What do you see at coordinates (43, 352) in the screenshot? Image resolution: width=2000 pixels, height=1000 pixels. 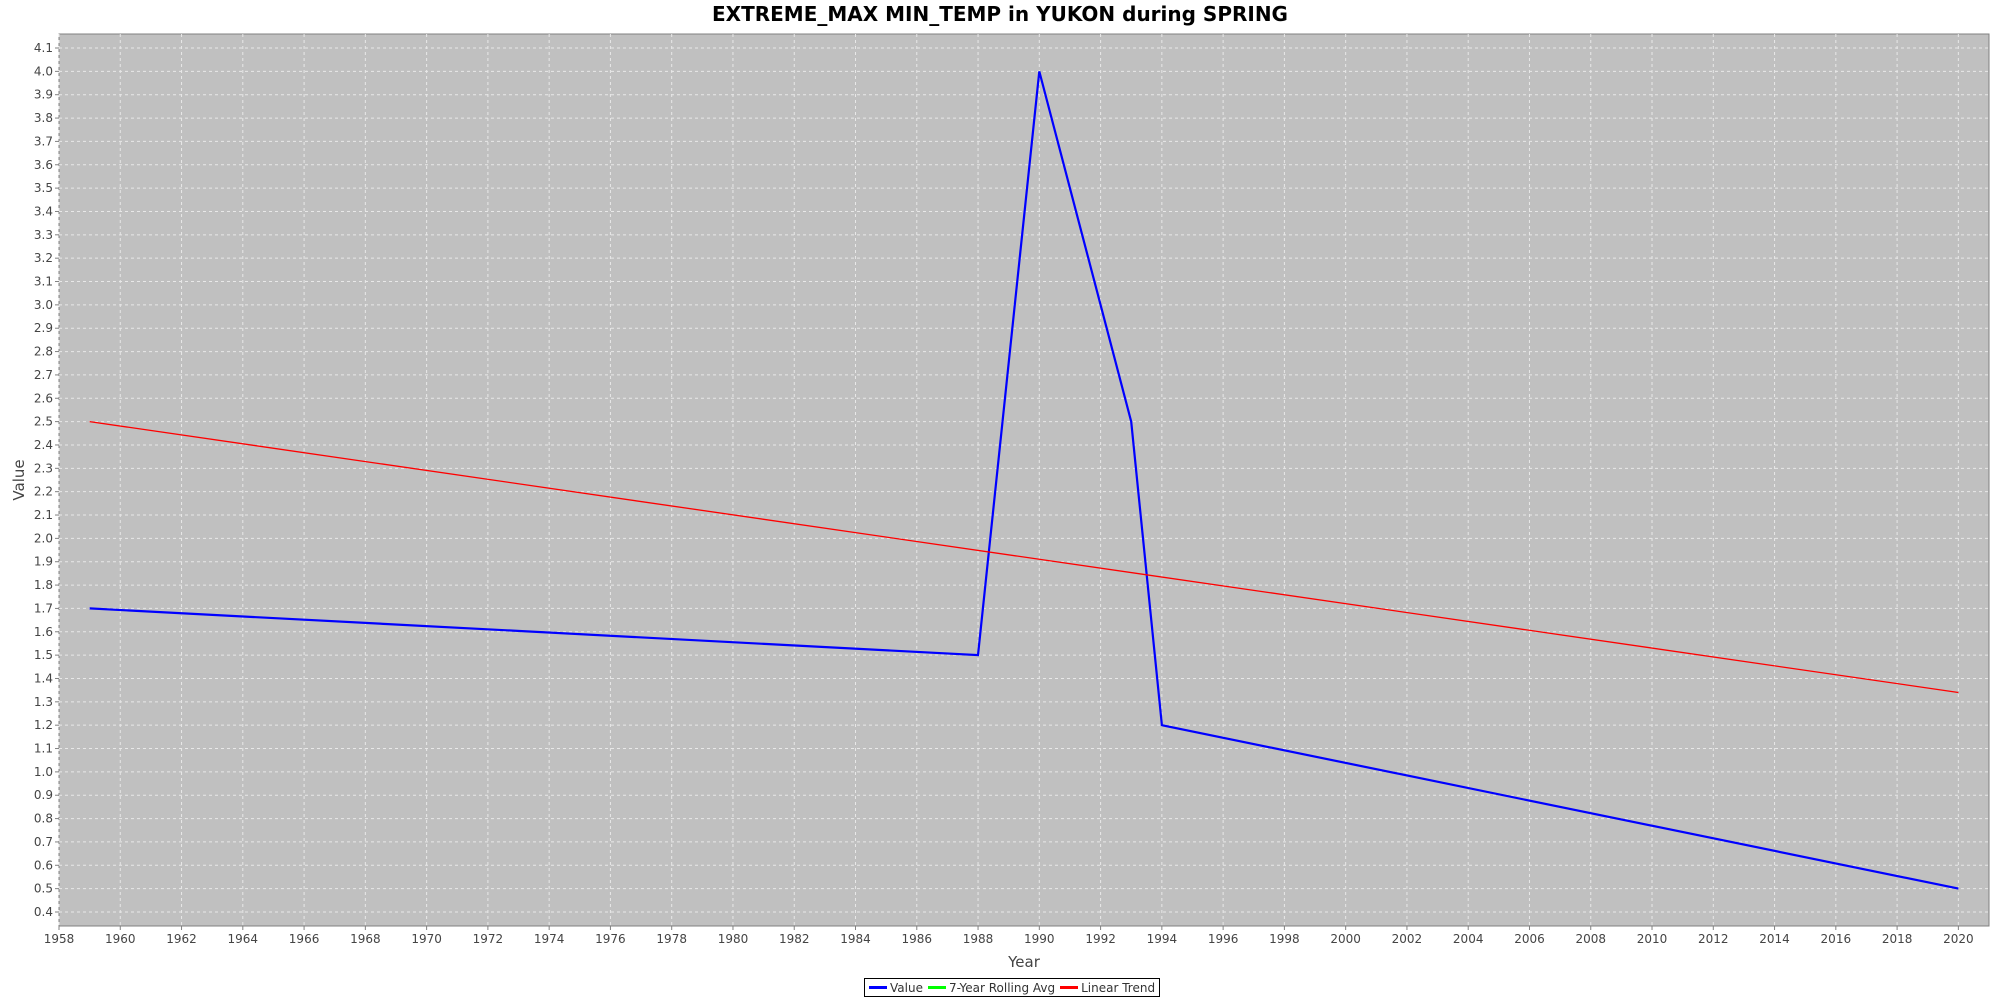 I see `y-tick-label: 2.8` at bounding box center [43, 352].